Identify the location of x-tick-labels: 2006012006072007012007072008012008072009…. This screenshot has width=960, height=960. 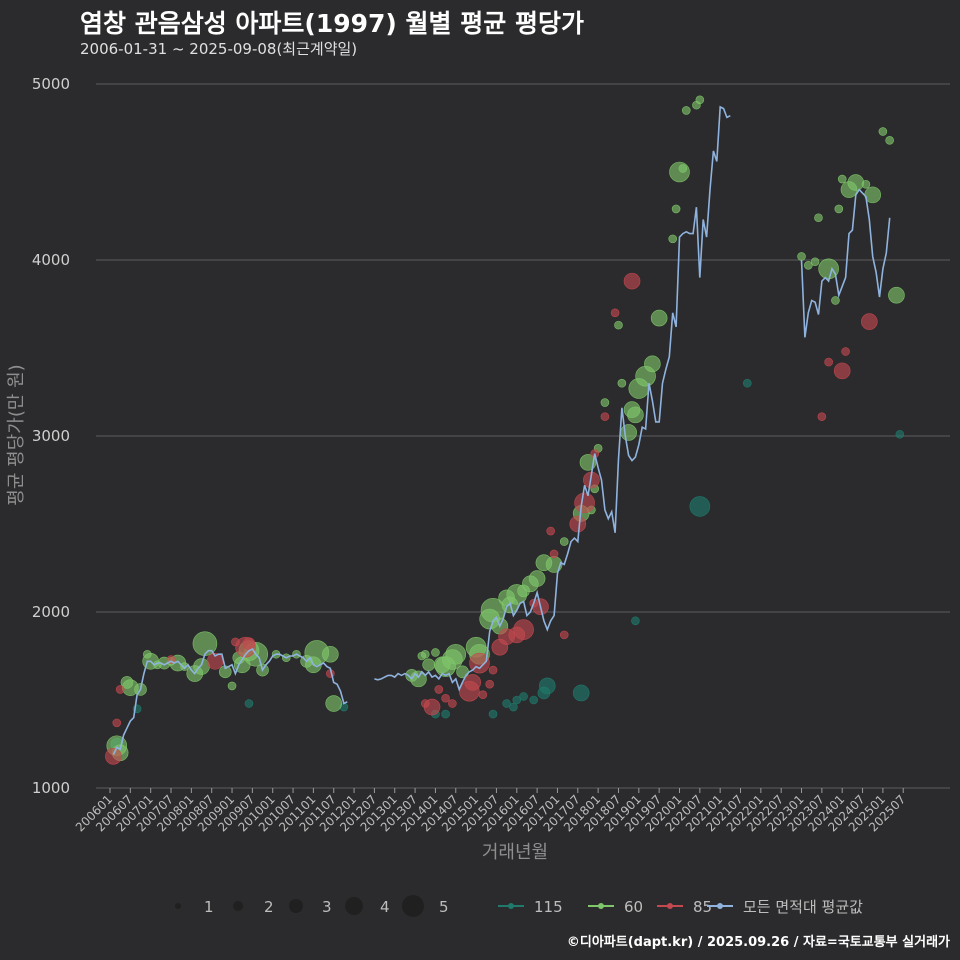
(490, 811).